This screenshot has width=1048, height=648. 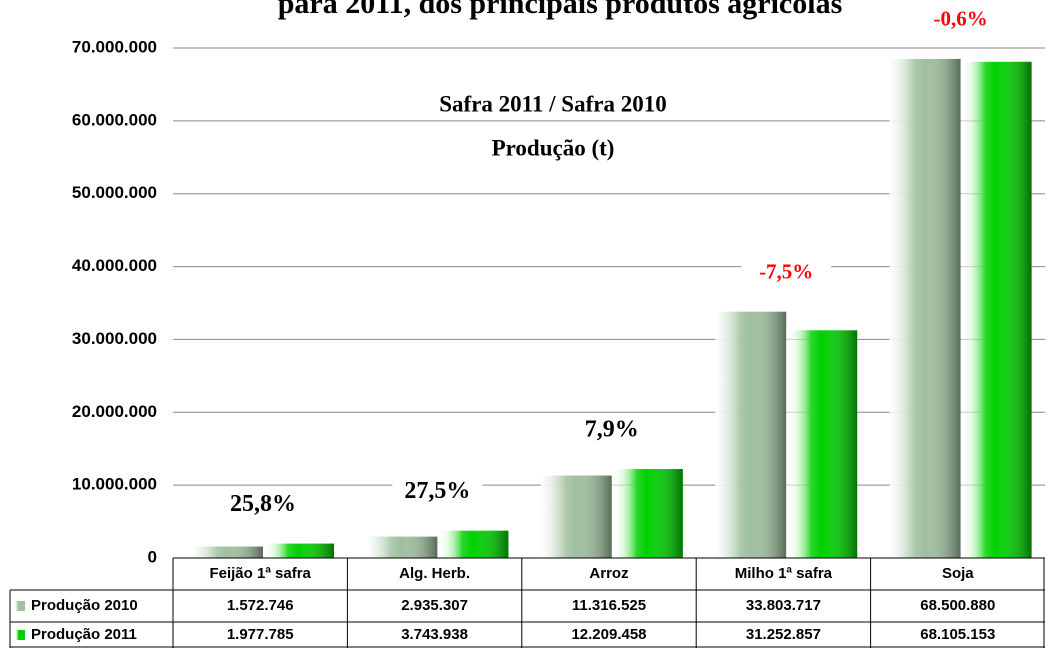 I want to click on x-tick-label: Soja, so click(x=958, y=573).